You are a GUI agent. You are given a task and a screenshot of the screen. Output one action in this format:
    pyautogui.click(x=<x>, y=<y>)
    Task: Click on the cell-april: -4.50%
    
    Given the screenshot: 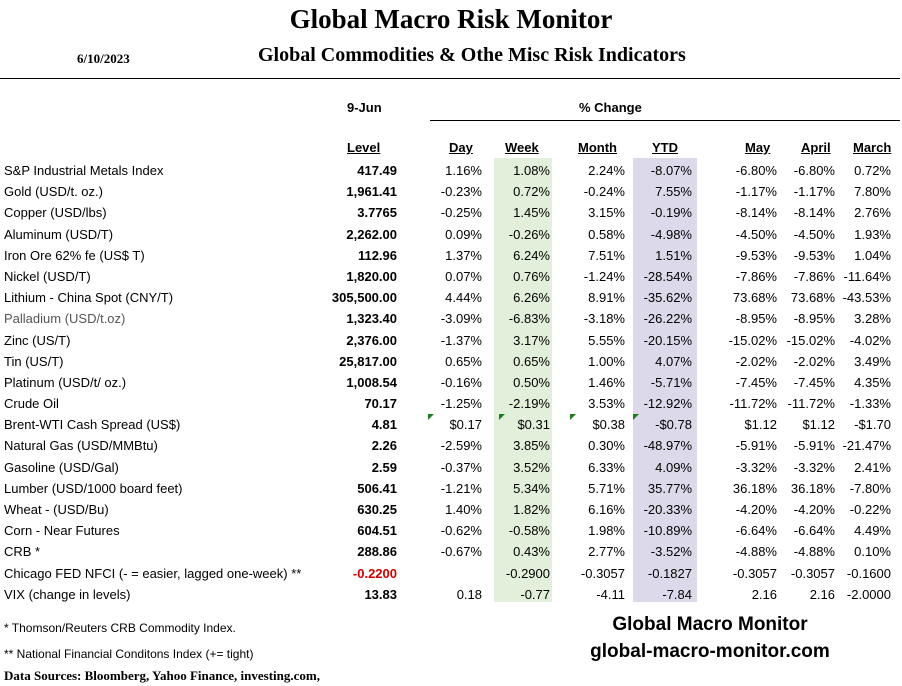 What is the action you would take?
    pyautogui.click(x=814, y=234)
    